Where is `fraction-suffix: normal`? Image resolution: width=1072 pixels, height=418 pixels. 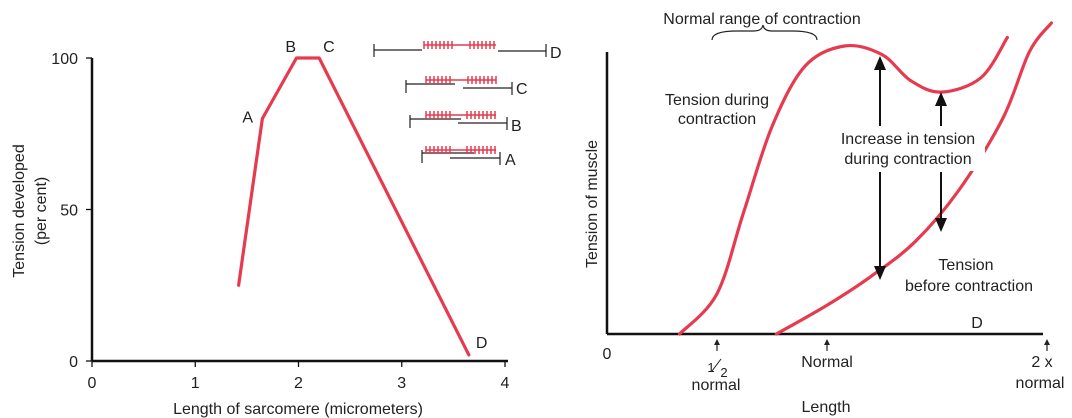 fraction-suffix: normal is located at coordinates (716, 385).